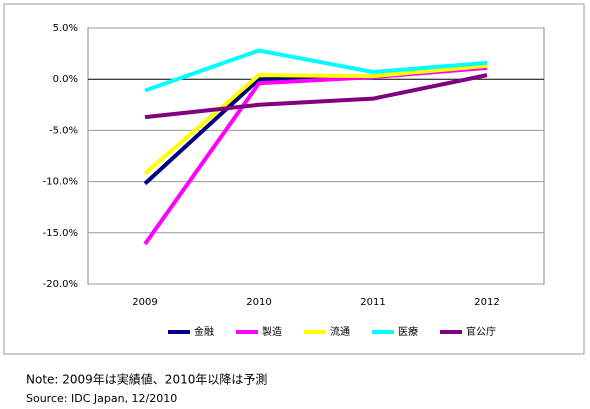 The image size is (590, 409). What do you see at coordinates (408, 331) in the screenshot?
I see `legend-label: 医療` at bounding box center [408, 331].